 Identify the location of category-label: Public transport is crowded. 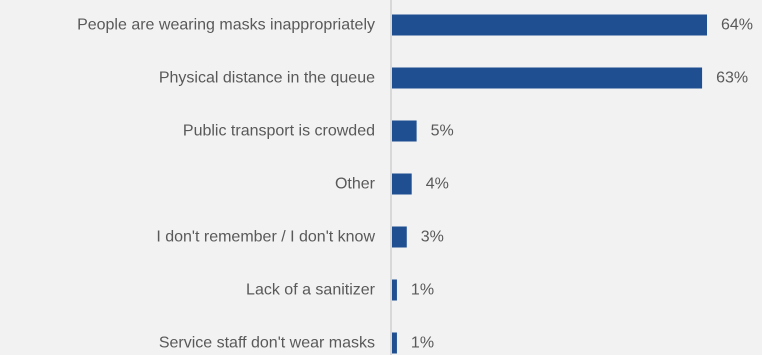
(279, 131).